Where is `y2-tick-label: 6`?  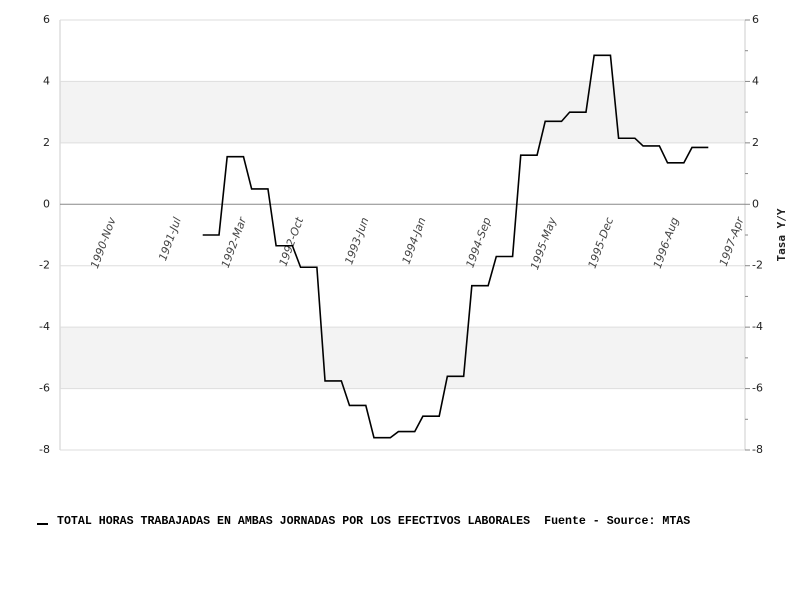
y2-tick-label: 6 is located at coordinates (755, 19).